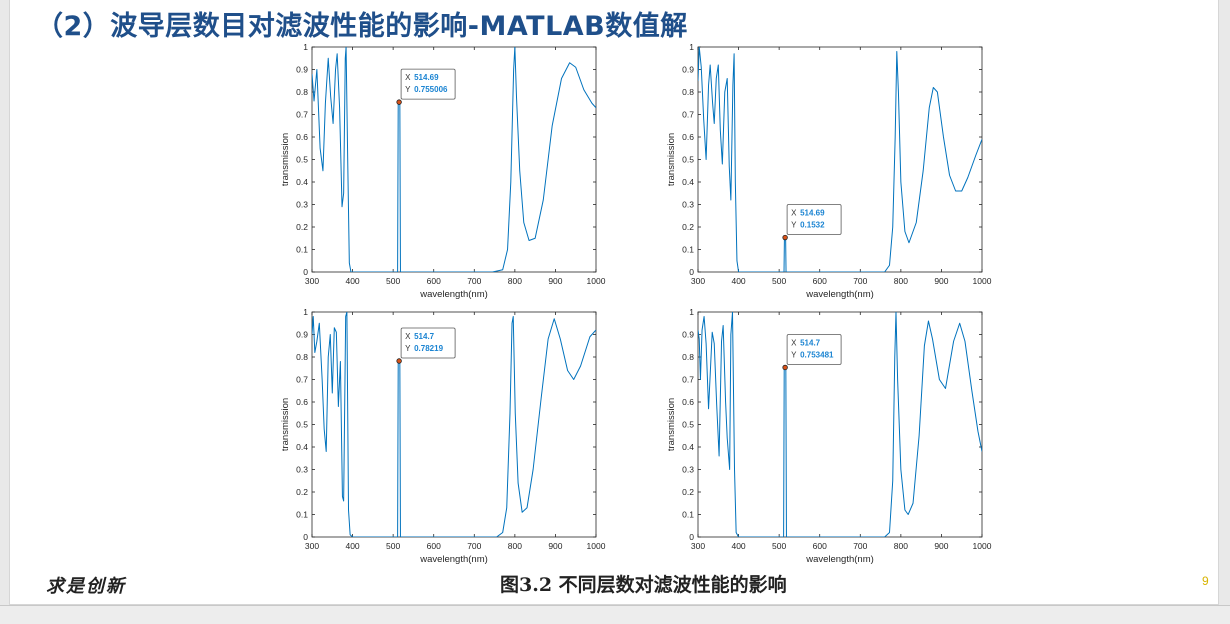 The image size is (1230, 624). What do you see at coordinates (615, 605) in the screenshot?
I see `slide-bottom-divider` at bounding box center [615, 605].